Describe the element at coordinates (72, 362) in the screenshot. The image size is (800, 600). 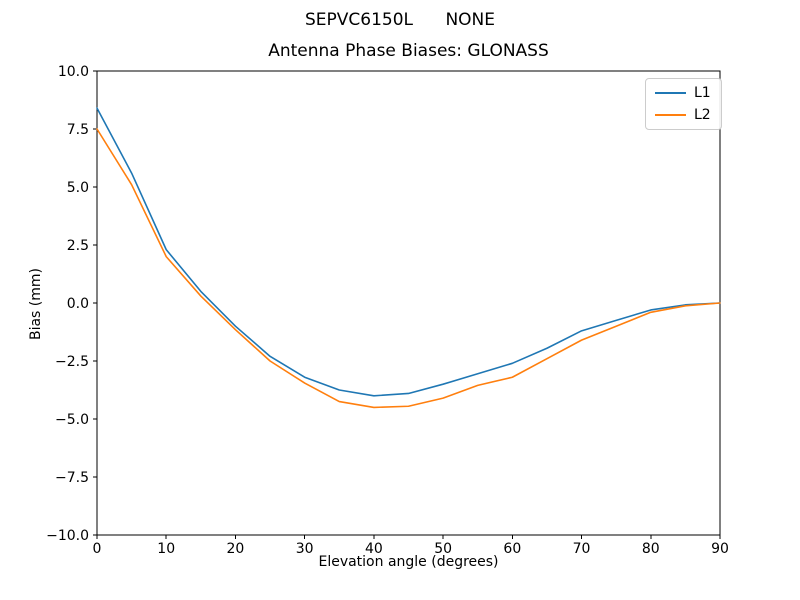
I see `y-tick-label: −2.5` at that location.